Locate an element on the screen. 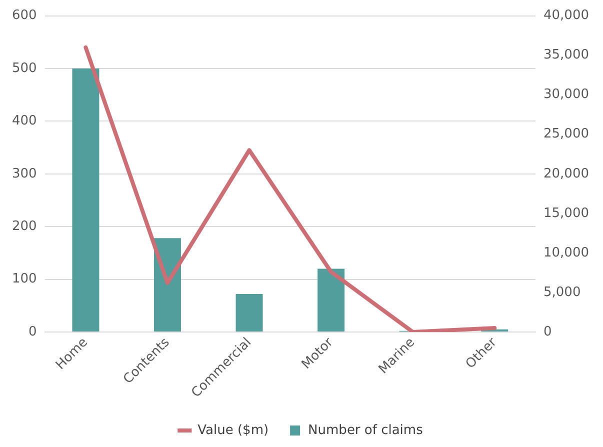  y-tick-label: 600 is located at coordinates (24, 16).